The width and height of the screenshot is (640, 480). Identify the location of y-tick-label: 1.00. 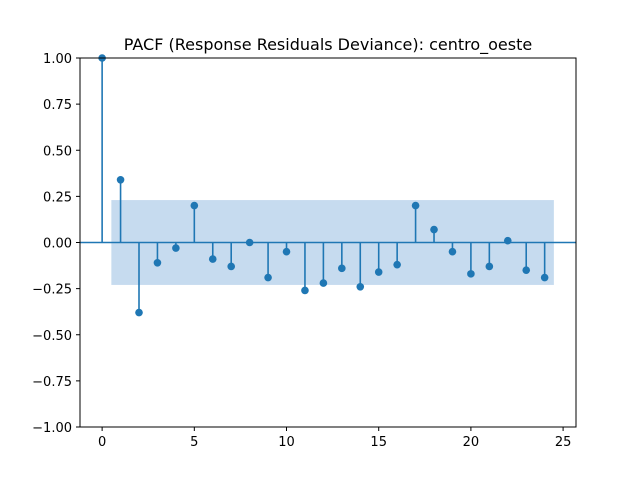
(57, 59).